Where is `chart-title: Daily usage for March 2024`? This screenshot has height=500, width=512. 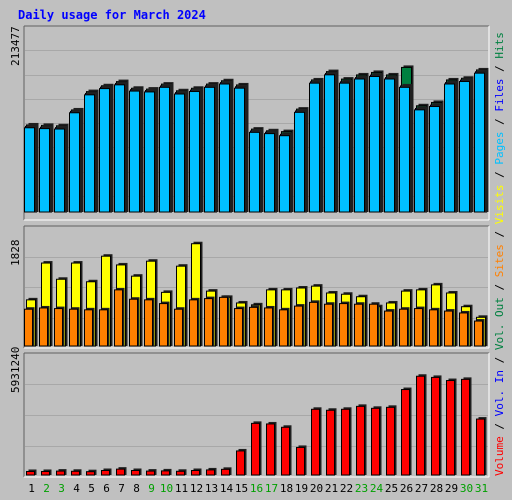 chart-title: Daily usage for March 2024 is located at coordinates (112, 15).